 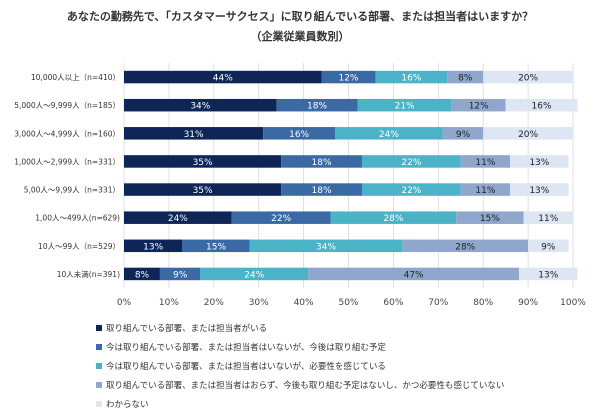 I want to click on x-tick-label: 90%, so click(x=528, y=303).